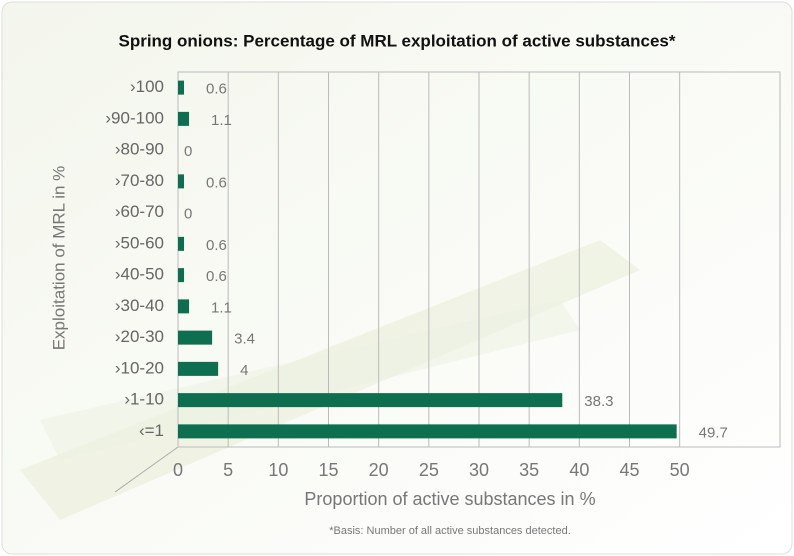  What do you see at coordinates (598, 401) in the screenshot?
I see `data-label: 38.3` at bounding box center [598, 401].